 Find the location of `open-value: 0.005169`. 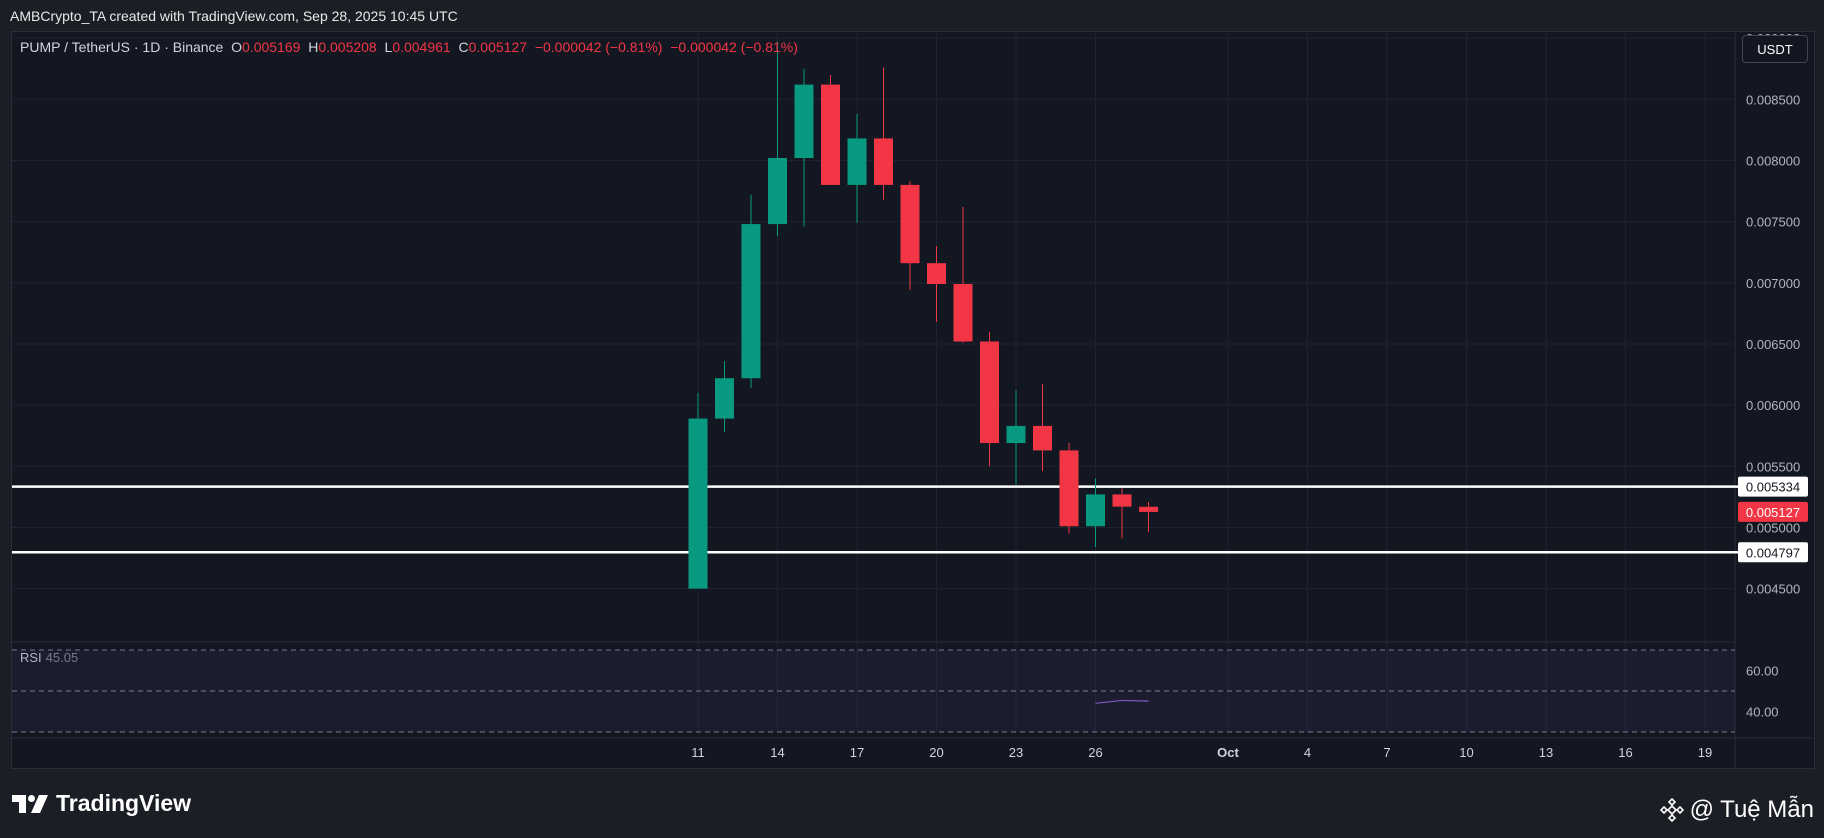

open-value: 0.005169 is located at coordinates (271, 47).